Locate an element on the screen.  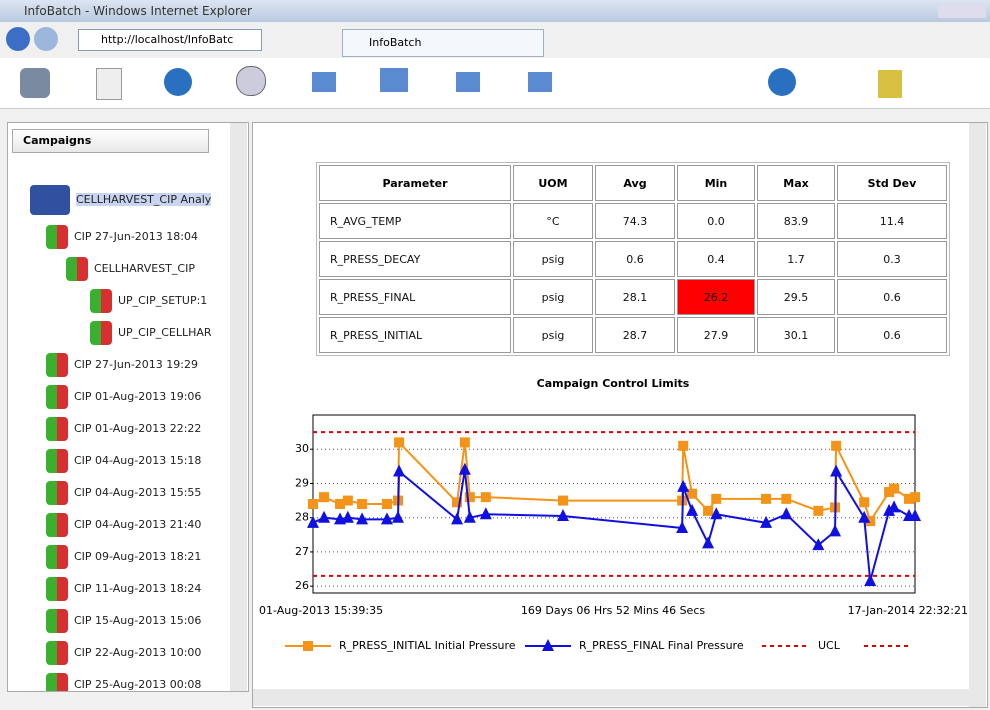
tree-item: CELLHARVEST_CIP is located at coordinates (123, 269).